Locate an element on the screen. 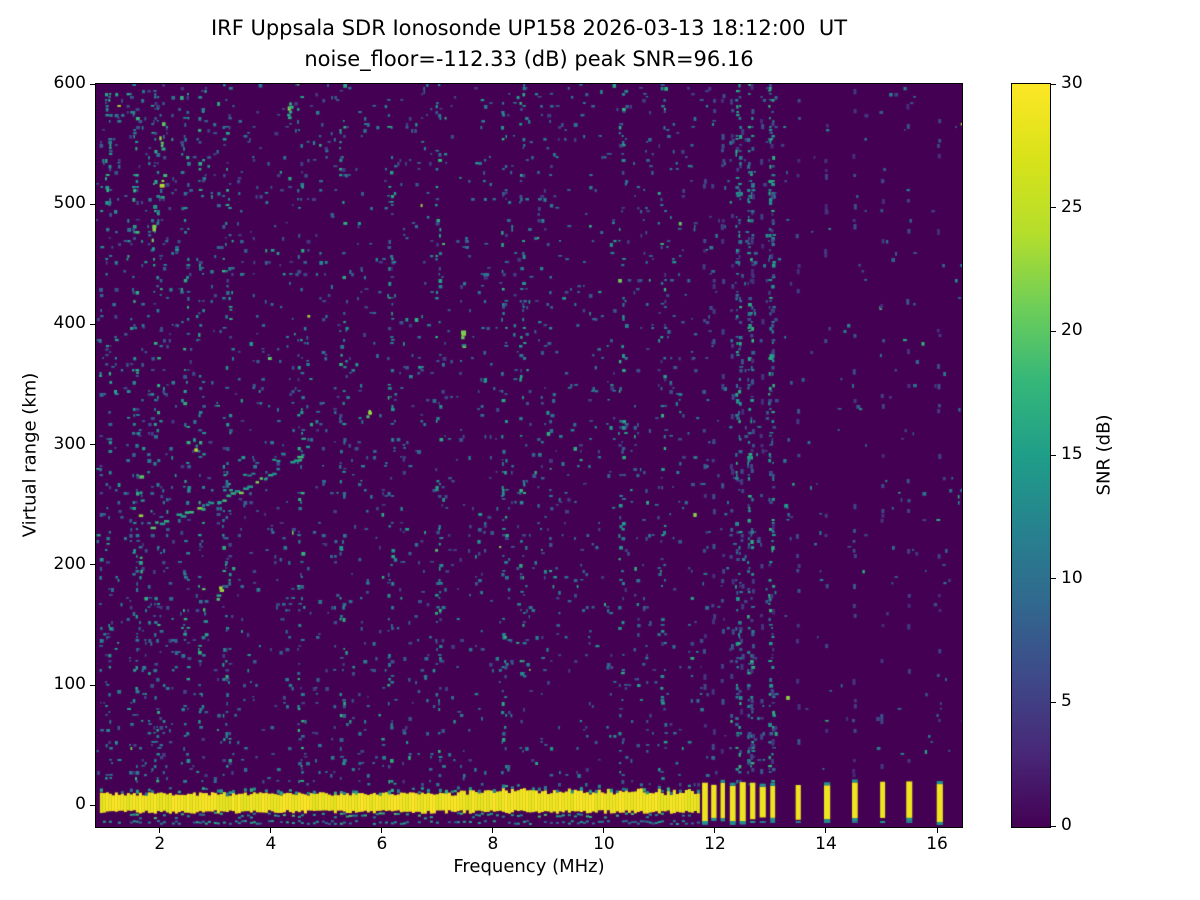 The image size is (1200, 900). colorbar is located at coordinates (1031, 455).